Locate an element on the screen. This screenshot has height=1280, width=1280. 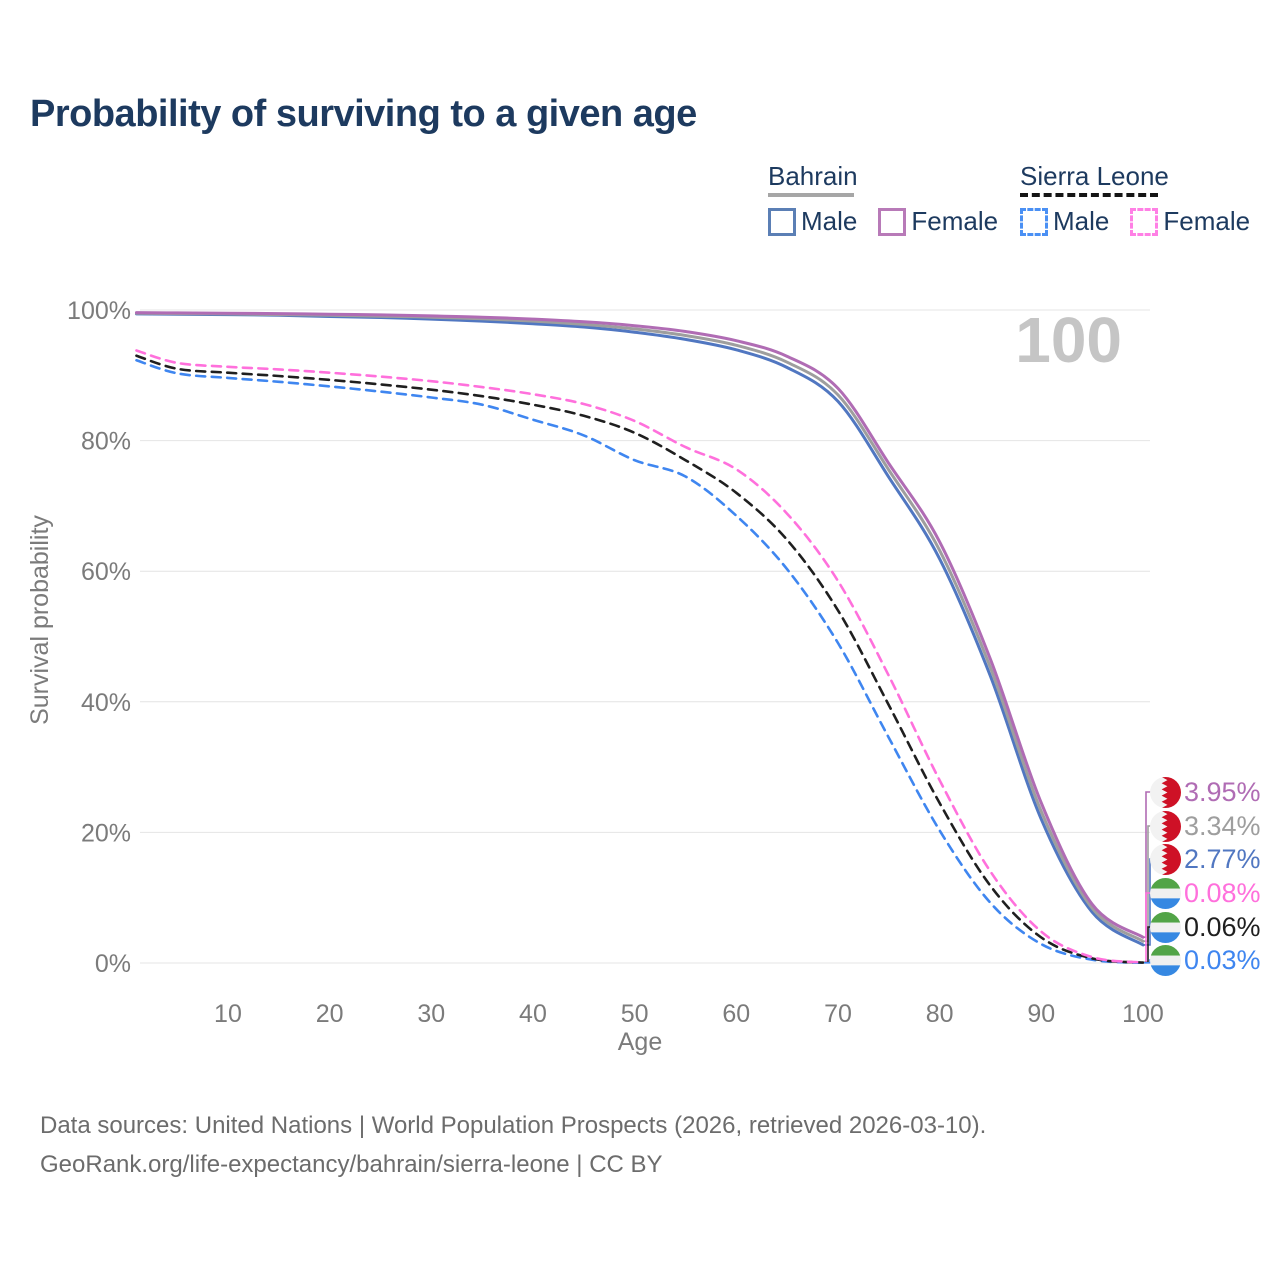
y-tick-label: 80% is located at coordinates (106, 442).